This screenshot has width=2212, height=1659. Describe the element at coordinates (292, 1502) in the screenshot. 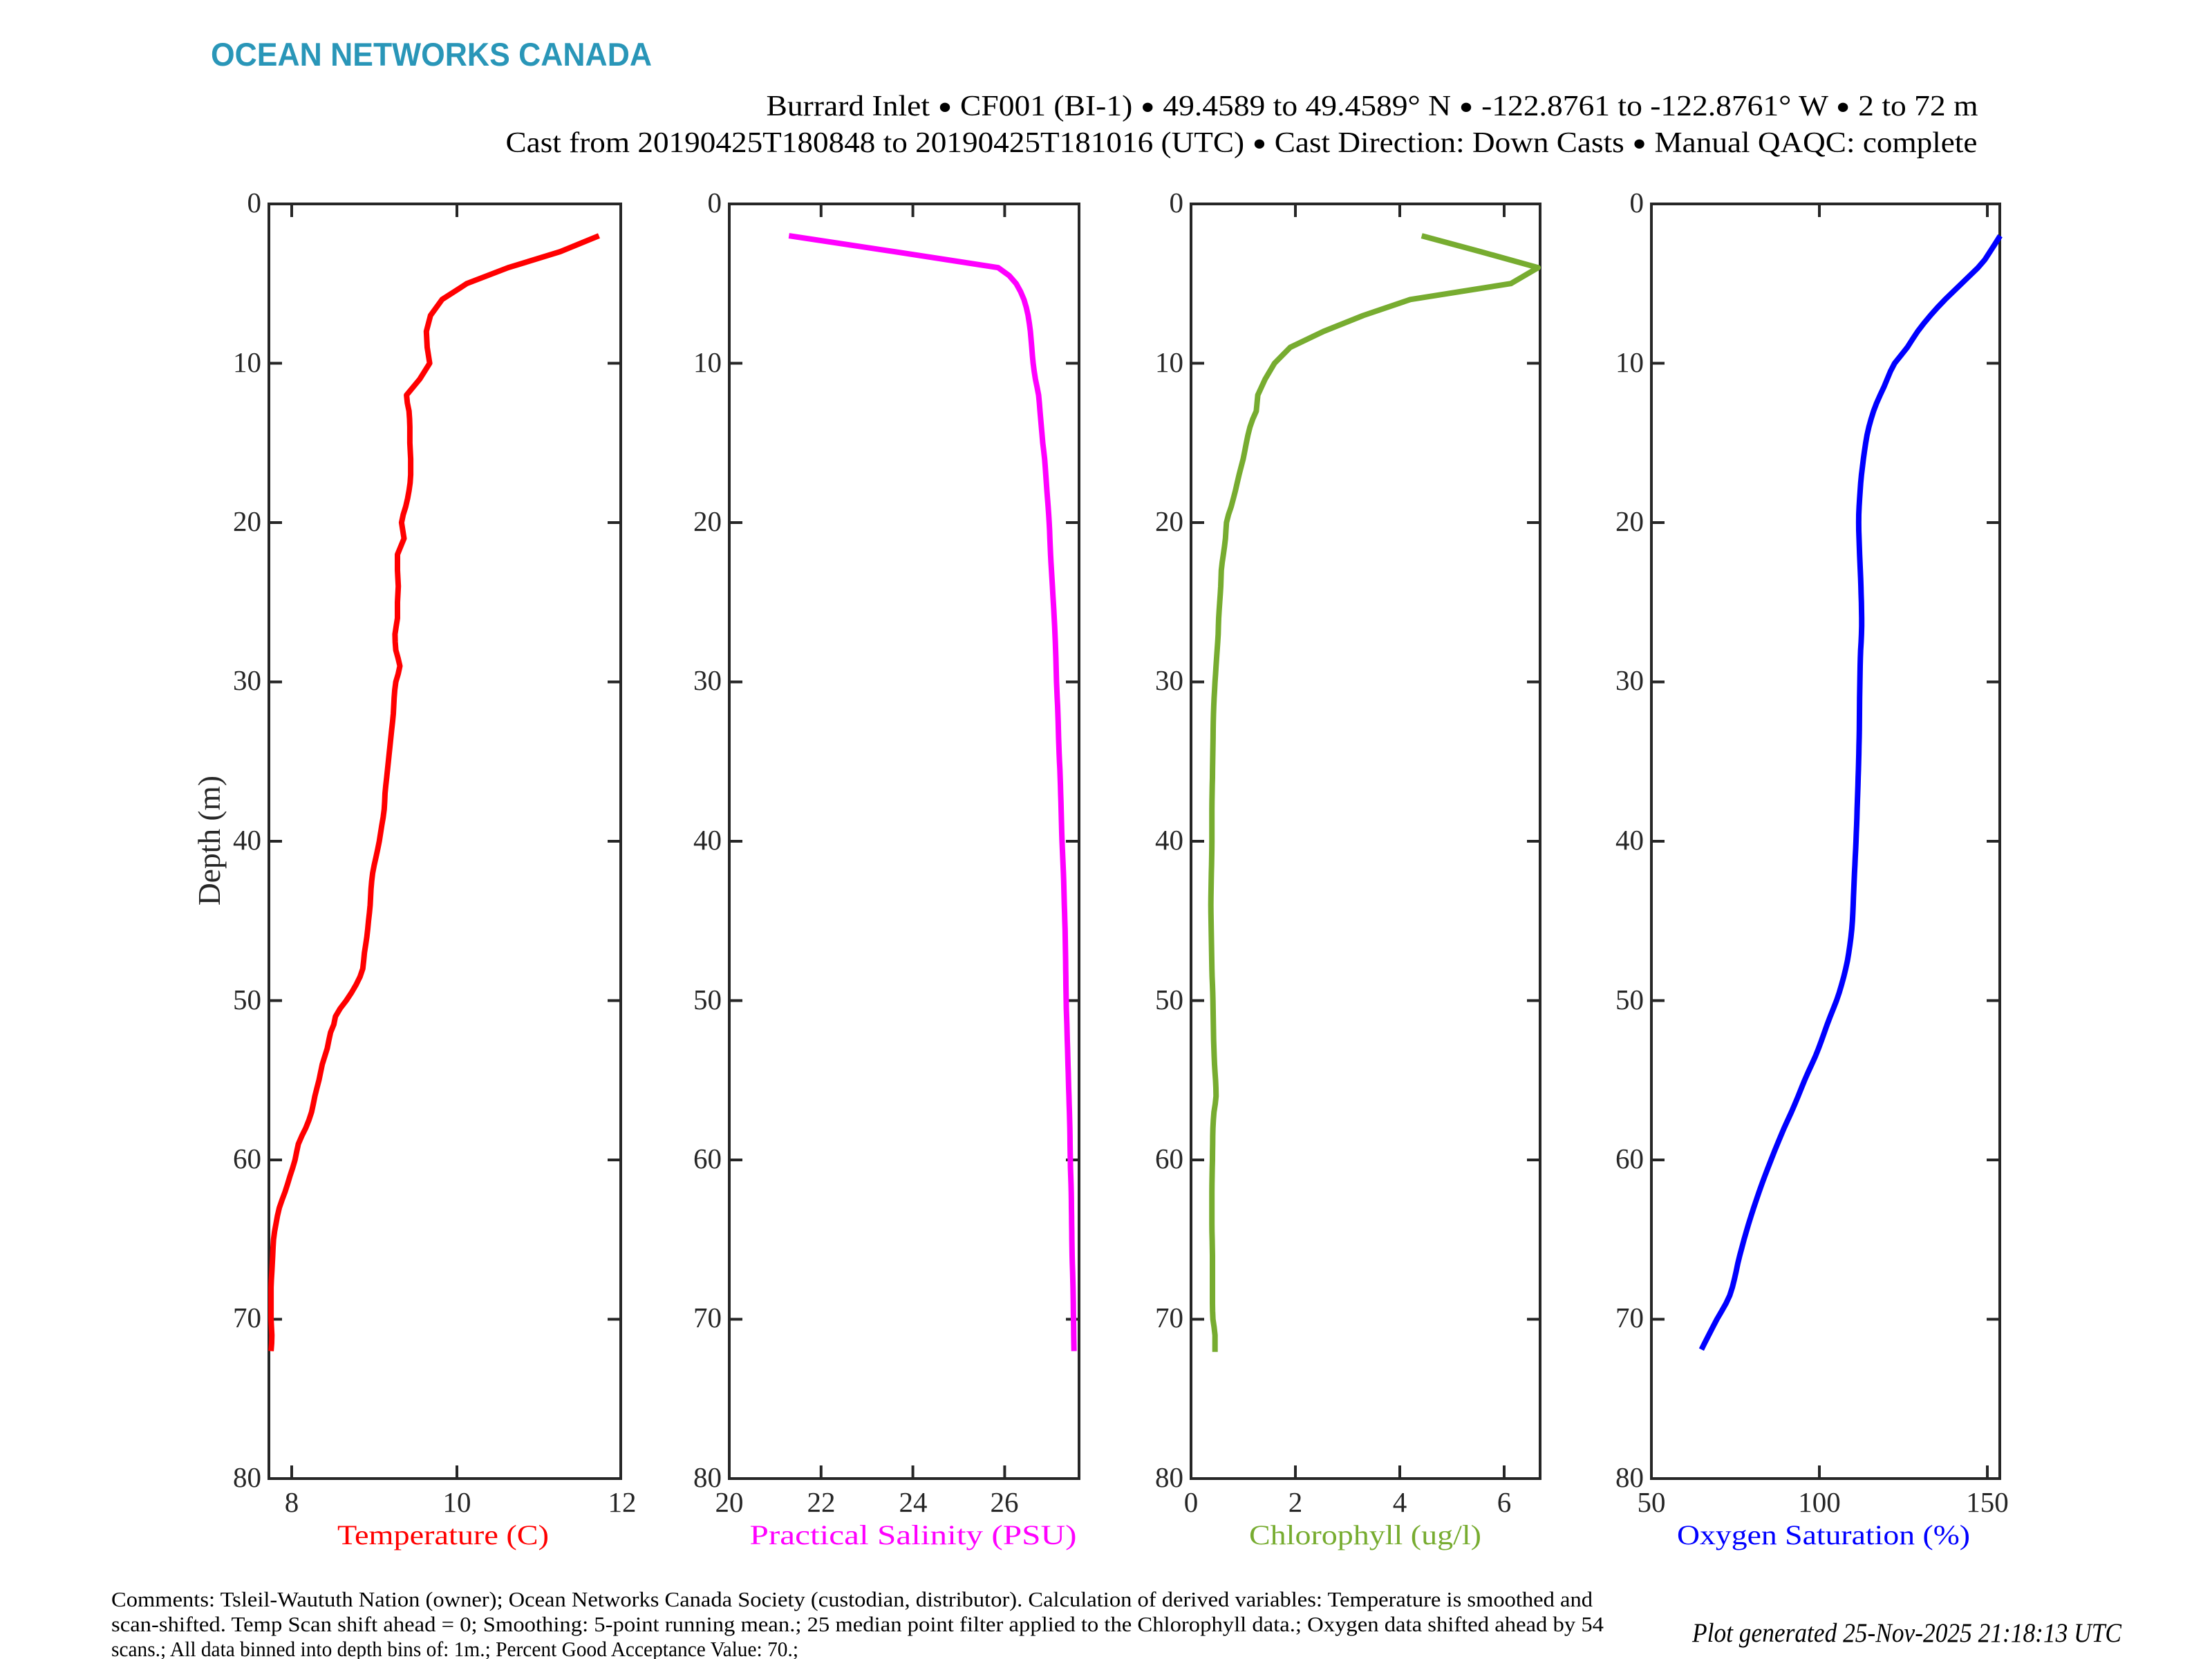

I see `svg-text: 8` at that location.